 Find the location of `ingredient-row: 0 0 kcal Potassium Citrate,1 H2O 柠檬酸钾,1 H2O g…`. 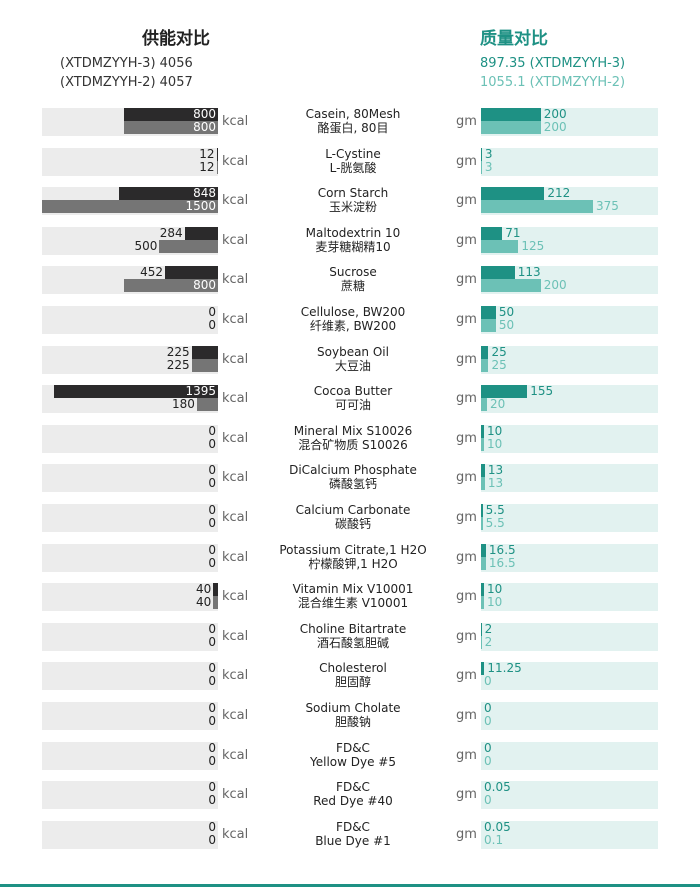

ingredient-row: 0 0 kcal Potassium Citrate,1 H2O 柠檬酸钾,1 H2O g… is located at coordinates (350, 558).